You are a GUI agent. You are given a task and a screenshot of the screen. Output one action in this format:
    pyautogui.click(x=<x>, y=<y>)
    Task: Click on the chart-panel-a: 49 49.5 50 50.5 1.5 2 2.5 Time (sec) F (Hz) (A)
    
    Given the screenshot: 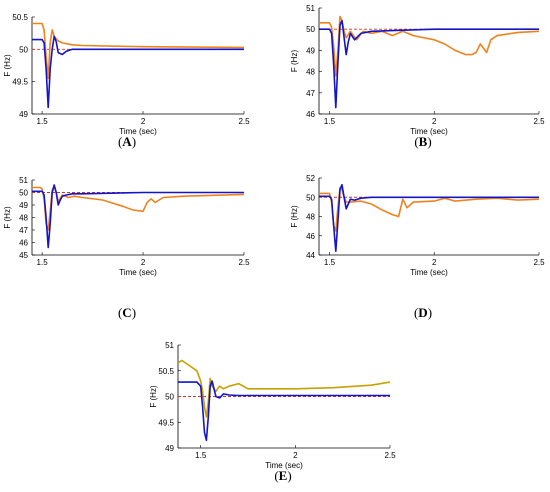 What is the action you would take?
    pyautogui.click(x=126, y=81)
    